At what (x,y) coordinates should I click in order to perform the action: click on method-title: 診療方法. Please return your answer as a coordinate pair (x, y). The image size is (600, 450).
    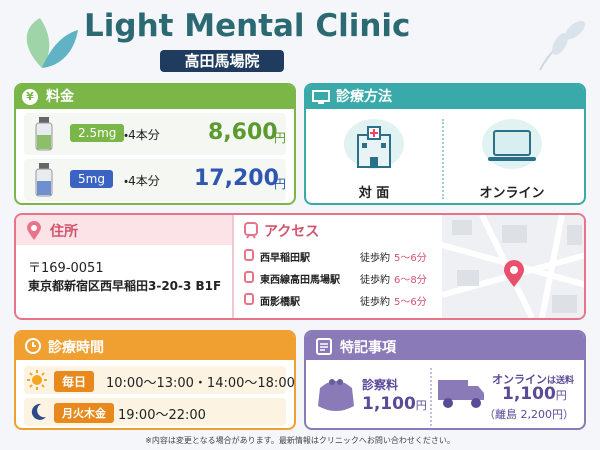
    Looking at the image, I should click on (364, 97).